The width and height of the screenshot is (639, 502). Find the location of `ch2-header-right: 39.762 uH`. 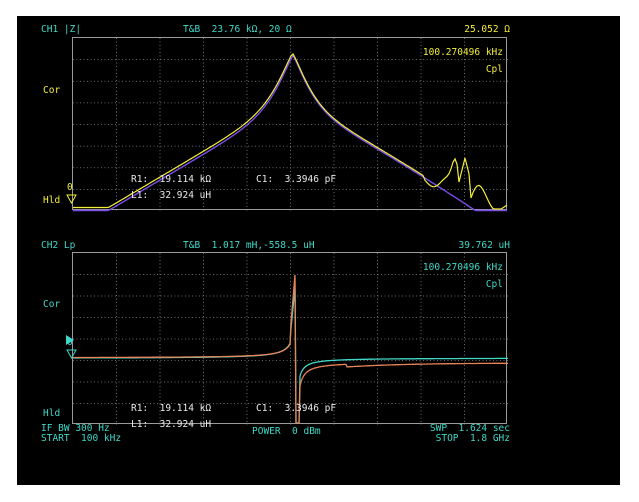

ch2-header-right: 39.762 uH is located at coordinates (484, 245).